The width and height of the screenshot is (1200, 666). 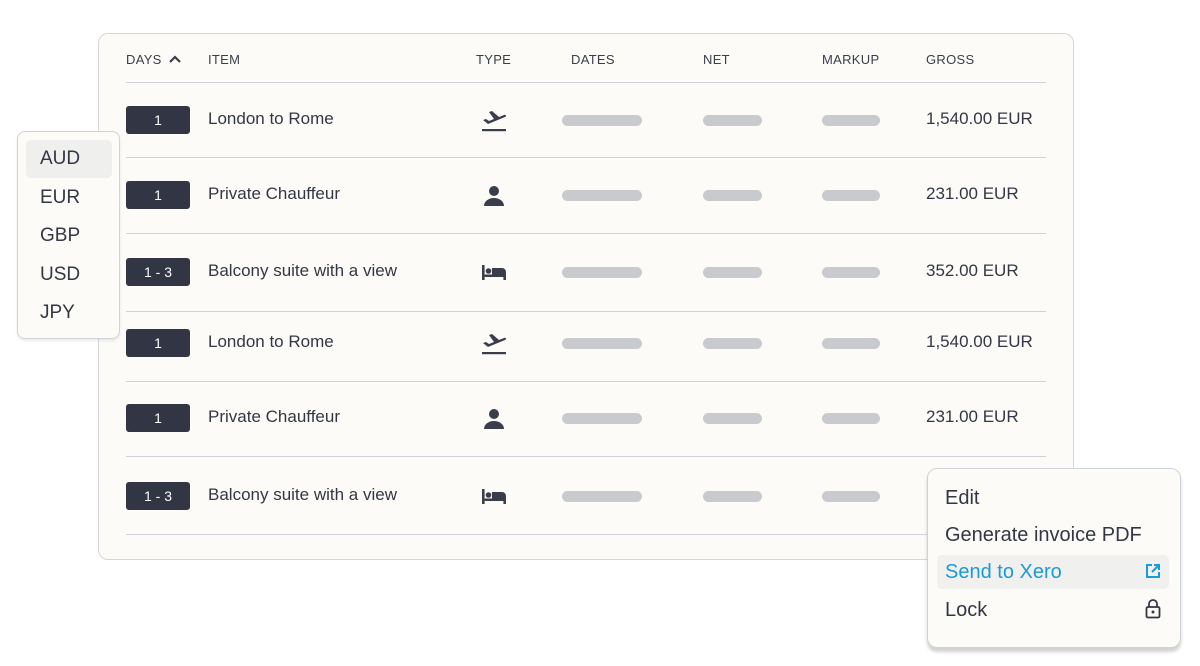 What do you see at coordinates (962, 498) in the screenshot?
I see `menu-item-edit: Edit` at bounding box center [962, 498].